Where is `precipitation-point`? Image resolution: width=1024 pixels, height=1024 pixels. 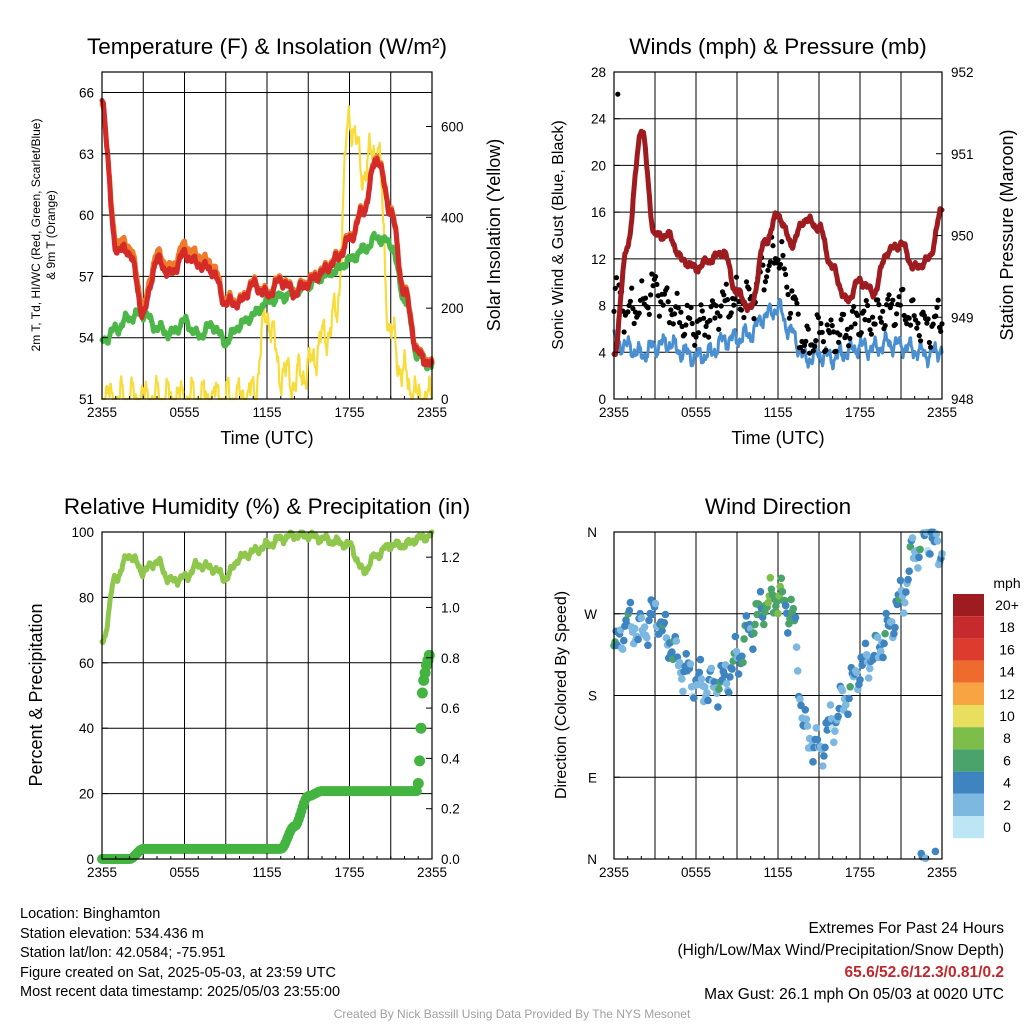 precipitation-point is located at coordinates (429, 655).